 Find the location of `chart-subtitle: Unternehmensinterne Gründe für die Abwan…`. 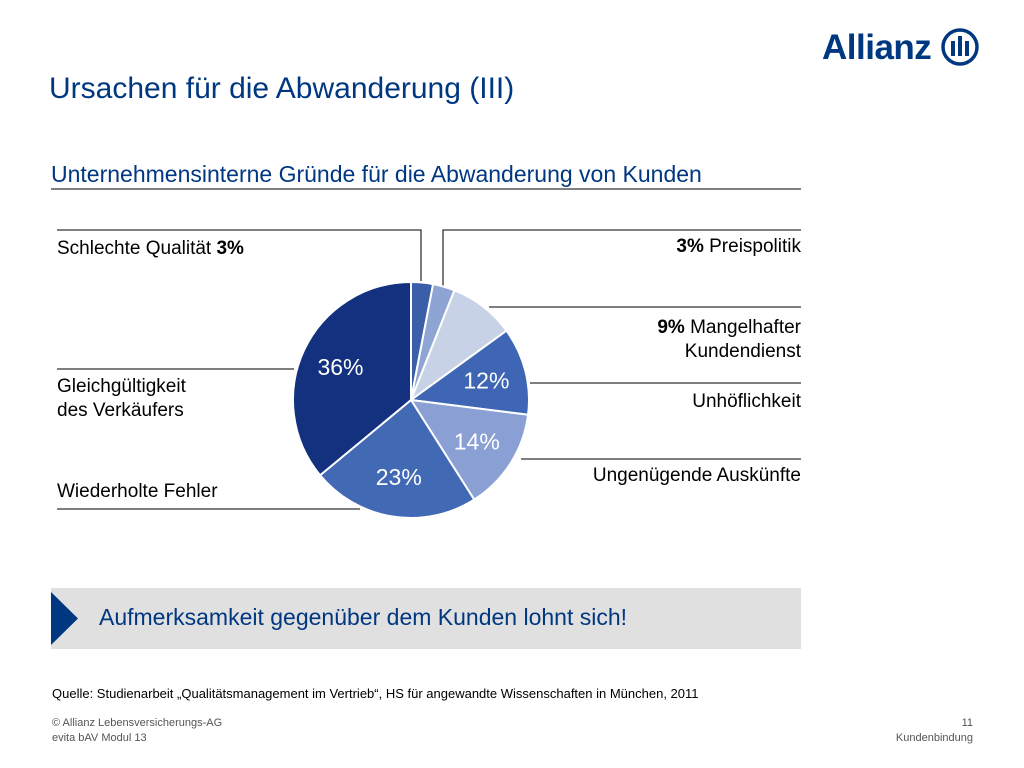

chart-subtitle: Unternehmensinterne Gründe für die Abwan… is located at coordinates (376, 174).